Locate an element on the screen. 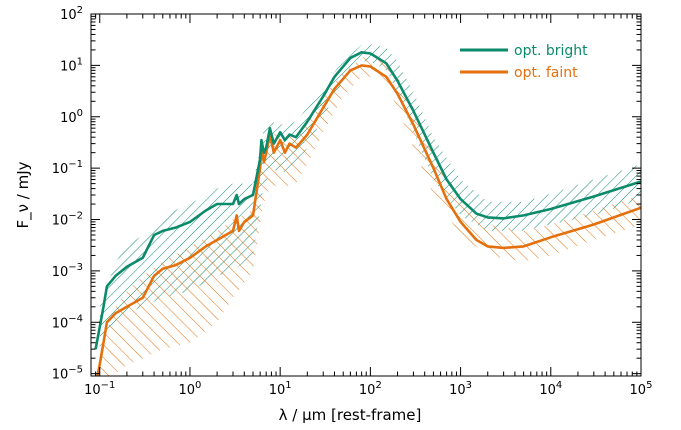 This screenshot has width=681, height=430. x-tick-labels: 10⁻¹ 10⁰ 10¹ 10² 10³ 10⁴ 10⁵ is located at coordinates (368, 389).